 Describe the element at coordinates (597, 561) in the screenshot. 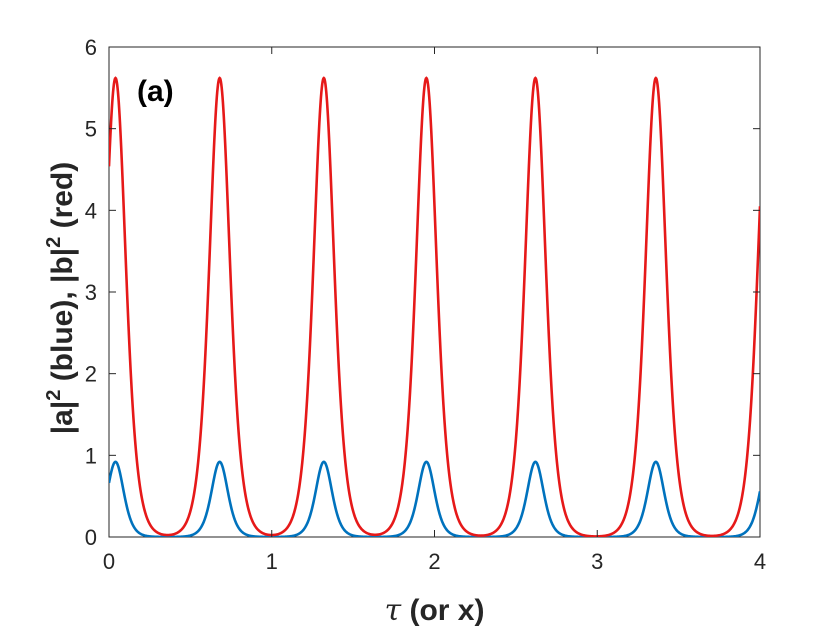

I see `x-tick-label: 3` at that location.